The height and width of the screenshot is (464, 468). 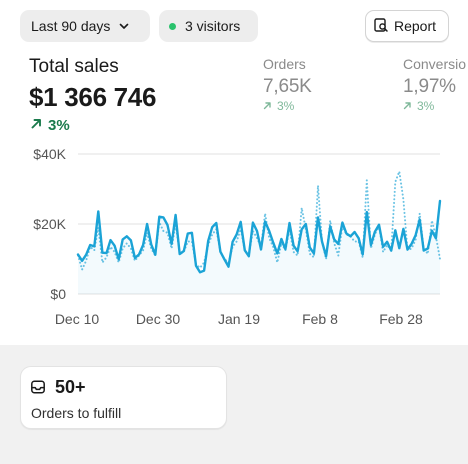 What do you see at coordinates (58, 294) in the screenshot?
I see `y-tick-label: $0` at bounding box center [58, 294].